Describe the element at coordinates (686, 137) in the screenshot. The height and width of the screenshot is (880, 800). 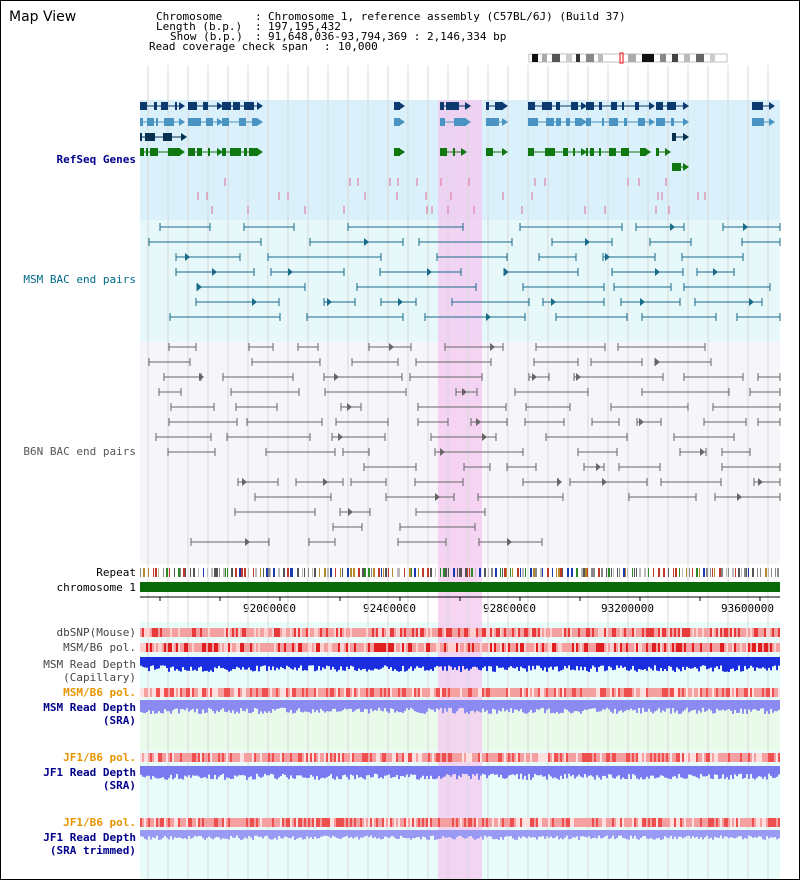
I see `refseq-gene-arrow-icon` at that location.